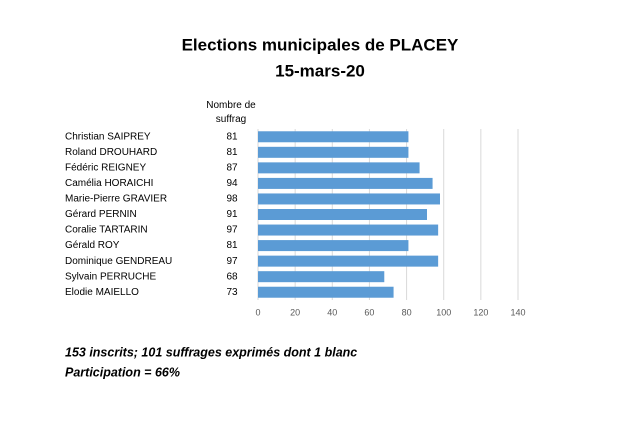 Image resolution: width=640 pixels, height=428 pixels. Describe the element at coordinates (109, 183) in the screenshot. I see `candidate-name: Camélia HORAICHI` at that location.